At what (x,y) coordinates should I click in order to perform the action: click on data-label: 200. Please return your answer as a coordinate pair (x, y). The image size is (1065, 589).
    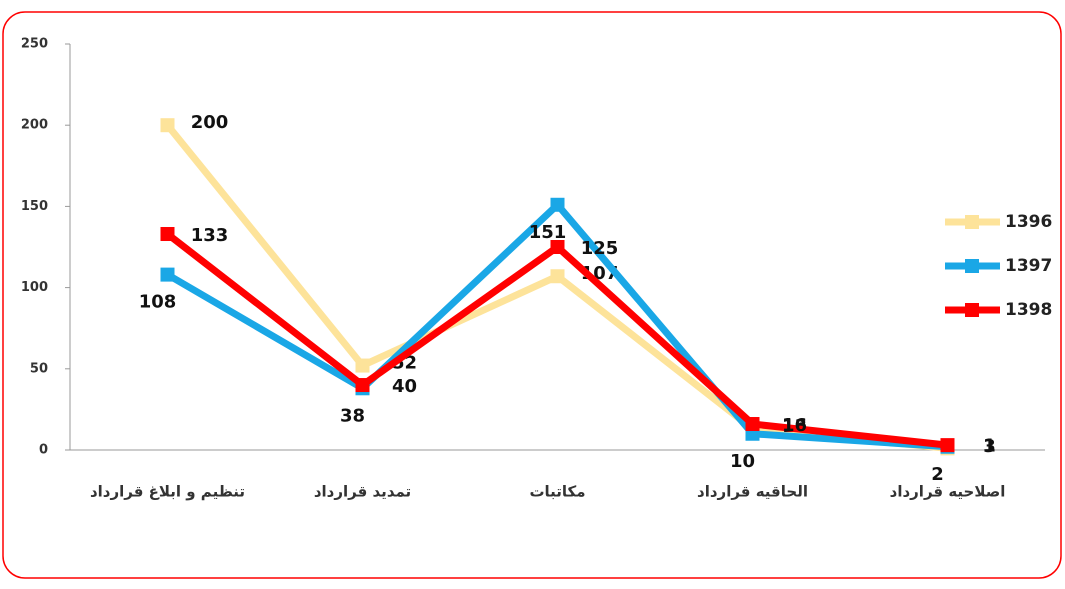
    Looking at the image, I should click on (210, 122).